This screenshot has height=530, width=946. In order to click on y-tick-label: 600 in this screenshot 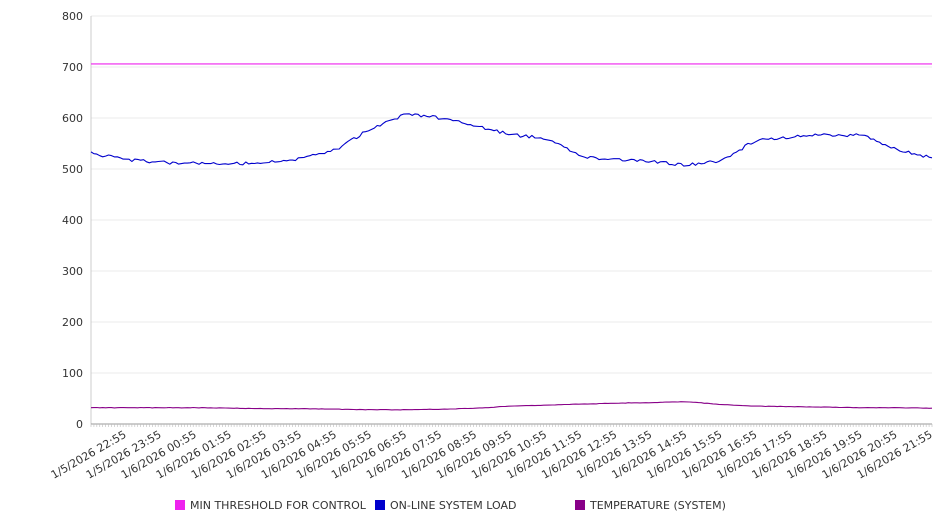, I will do `click(72, 118)`.